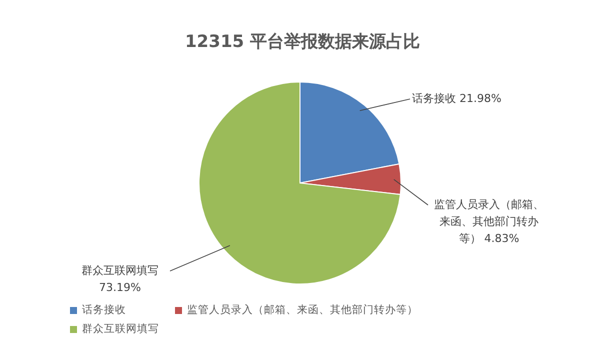 Image resolution: width=605 pixels, height=340 pixels. Describe the element at coordinates (457, 98) in the screenshot. I see `category-label: 话务接收 21.98%` at that location.